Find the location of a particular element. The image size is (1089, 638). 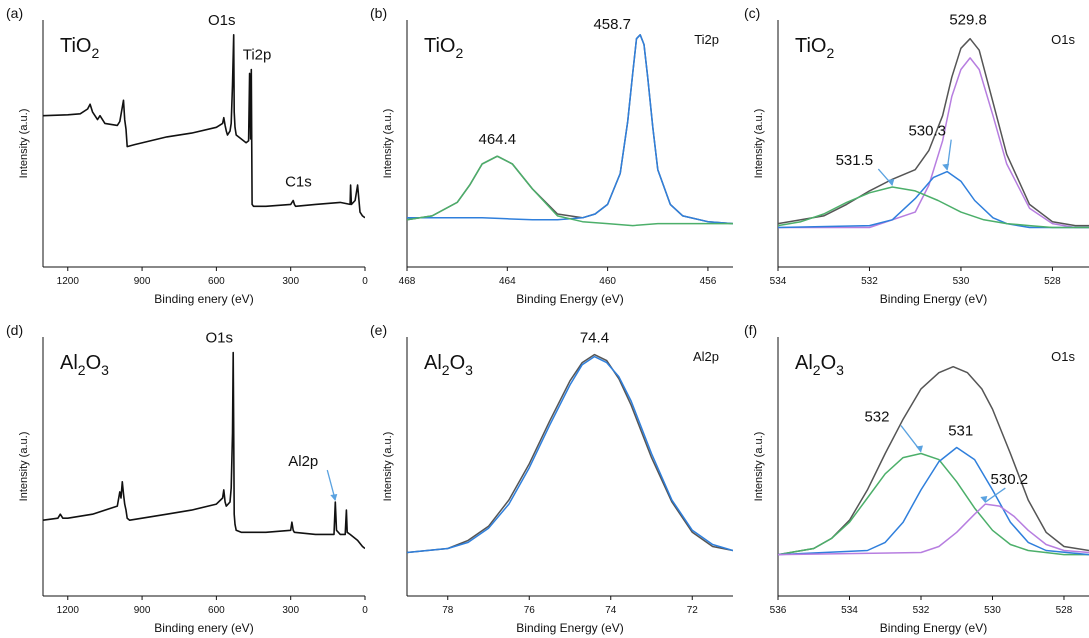

x-tick-label: 74 is located at coordinates (611, 610).